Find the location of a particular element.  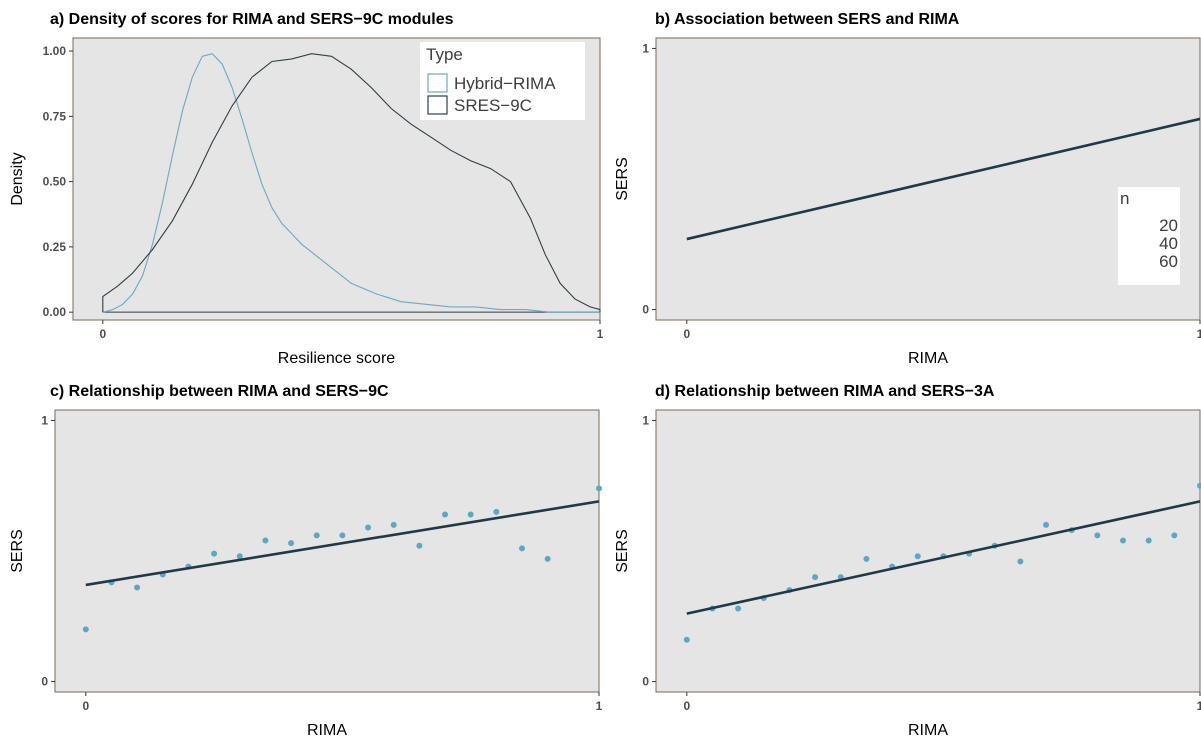

series-line-sres-9c is located at coordinates (351, 183).